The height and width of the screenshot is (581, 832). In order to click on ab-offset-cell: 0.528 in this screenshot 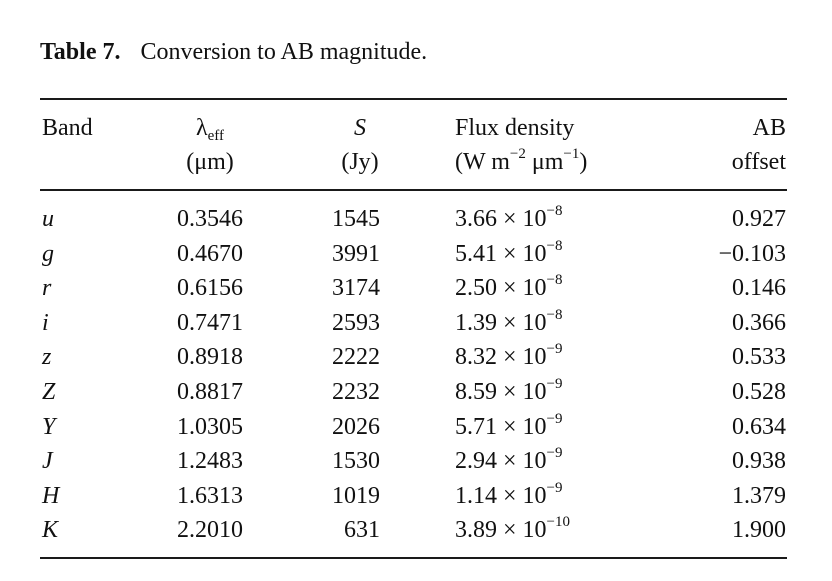, I will do `click(759, 391)`.